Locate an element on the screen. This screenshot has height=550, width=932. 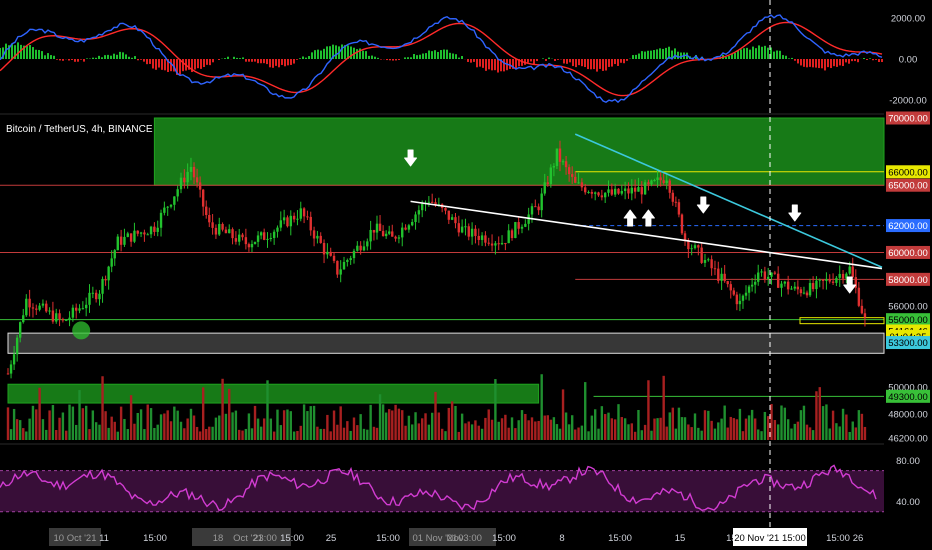
price-axis-label: 56000.00 is located at coordinates (908, 307).